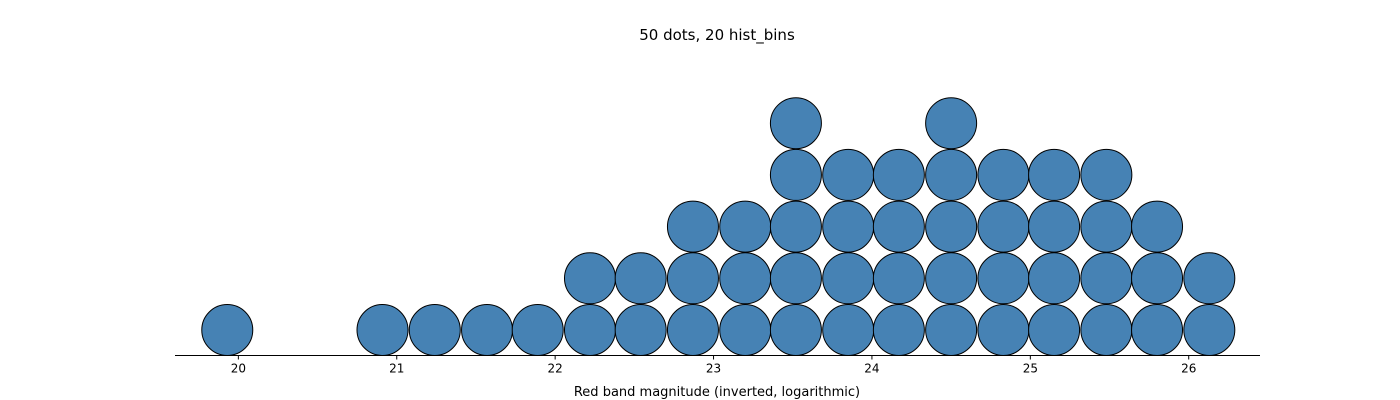 This screenshot has width=1400, height=400. Describe the element at coordinates (396, 369) in the screenshot. I see `x-tick-label-1: 21` at that location.